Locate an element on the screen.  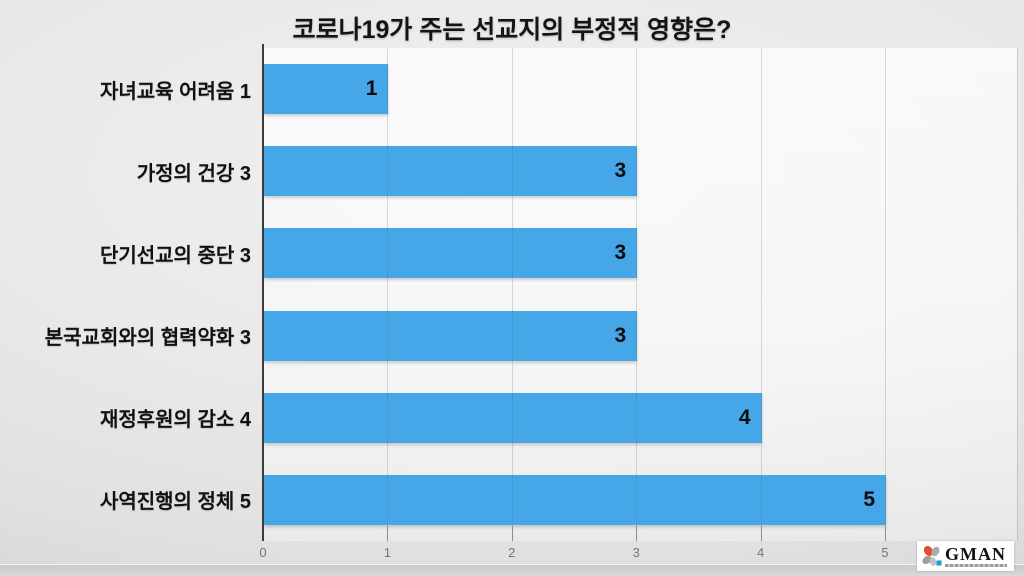
bar: 5 is located at coordinates (575, 499).